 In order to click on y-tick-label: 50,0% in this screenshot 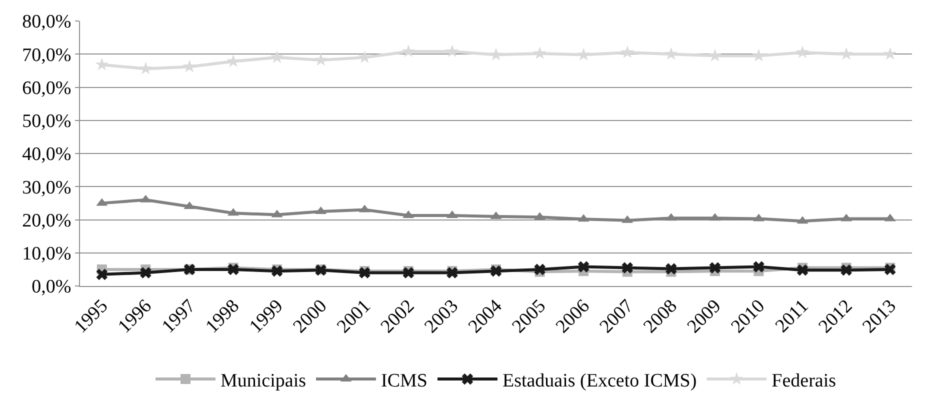, I will do `click(47, 121)`.